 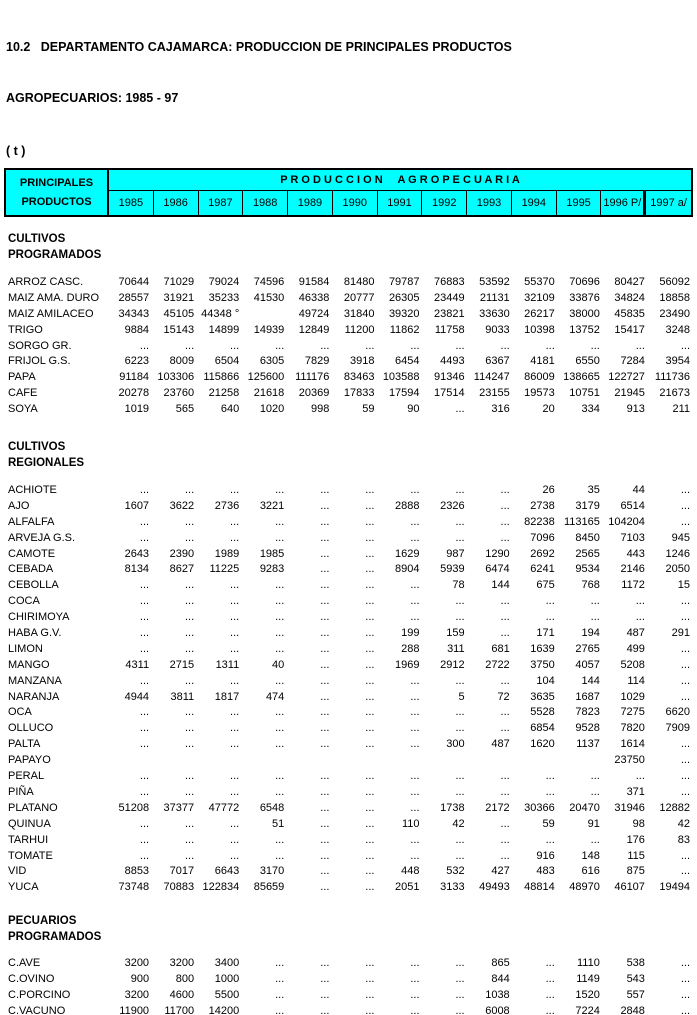 I want to click on cell-value: 18858, so click(x=674, y=297).